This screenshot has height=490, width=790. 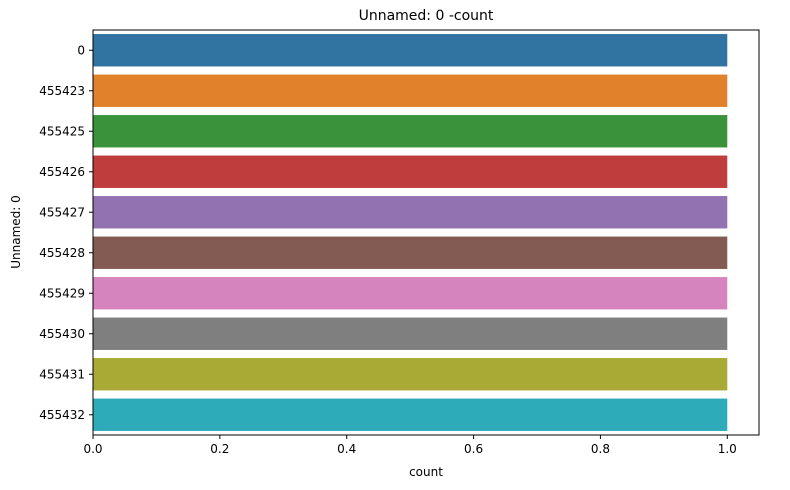 I want to click on y-tick-label: 455426, so click(x=62, y=172).